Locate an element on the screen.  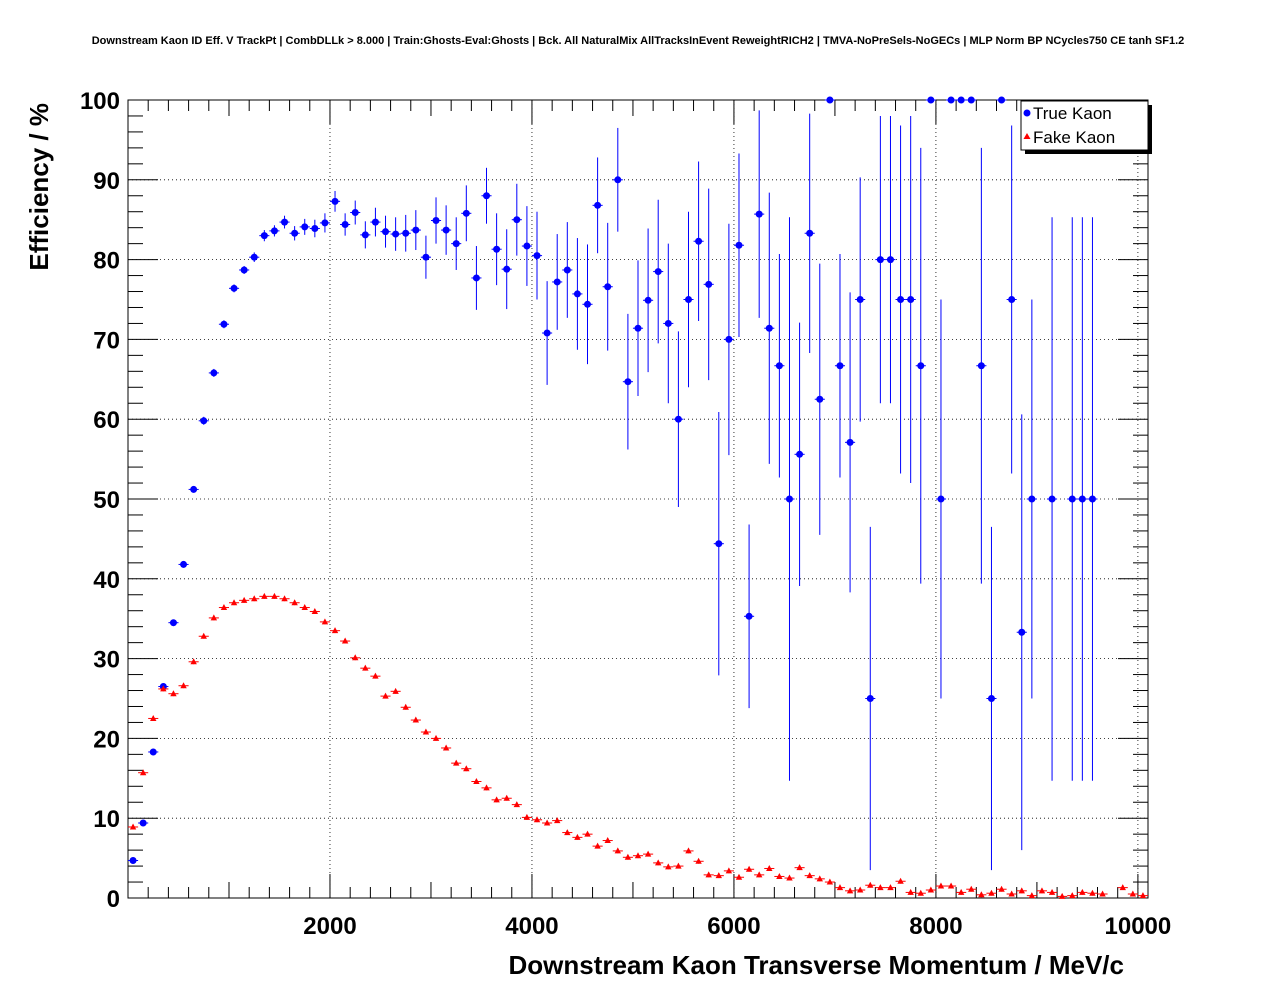
y-tick-label: 40 is located at coordinates (106, 580).